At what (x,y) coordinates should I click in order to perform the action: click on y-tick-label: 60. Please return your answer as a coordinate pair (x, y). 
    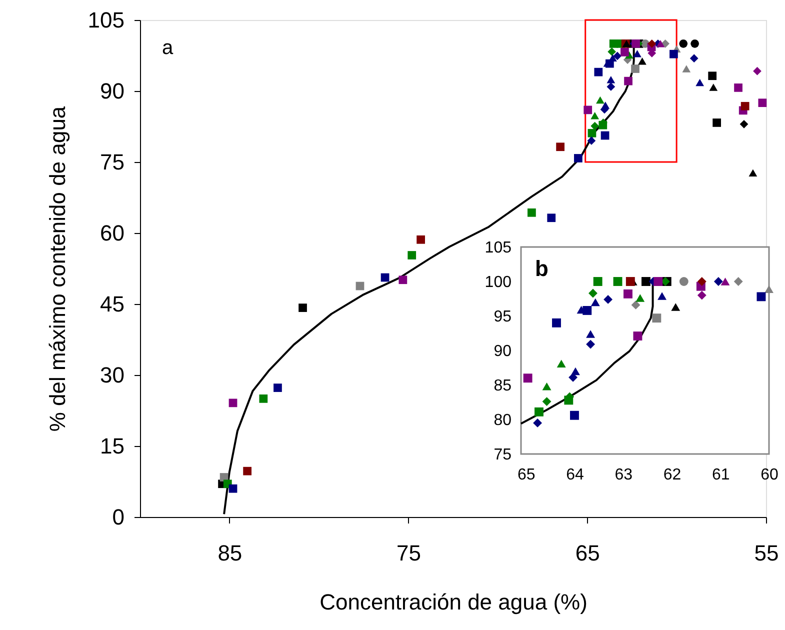
    Looking at the image, I should click on (112, 233).